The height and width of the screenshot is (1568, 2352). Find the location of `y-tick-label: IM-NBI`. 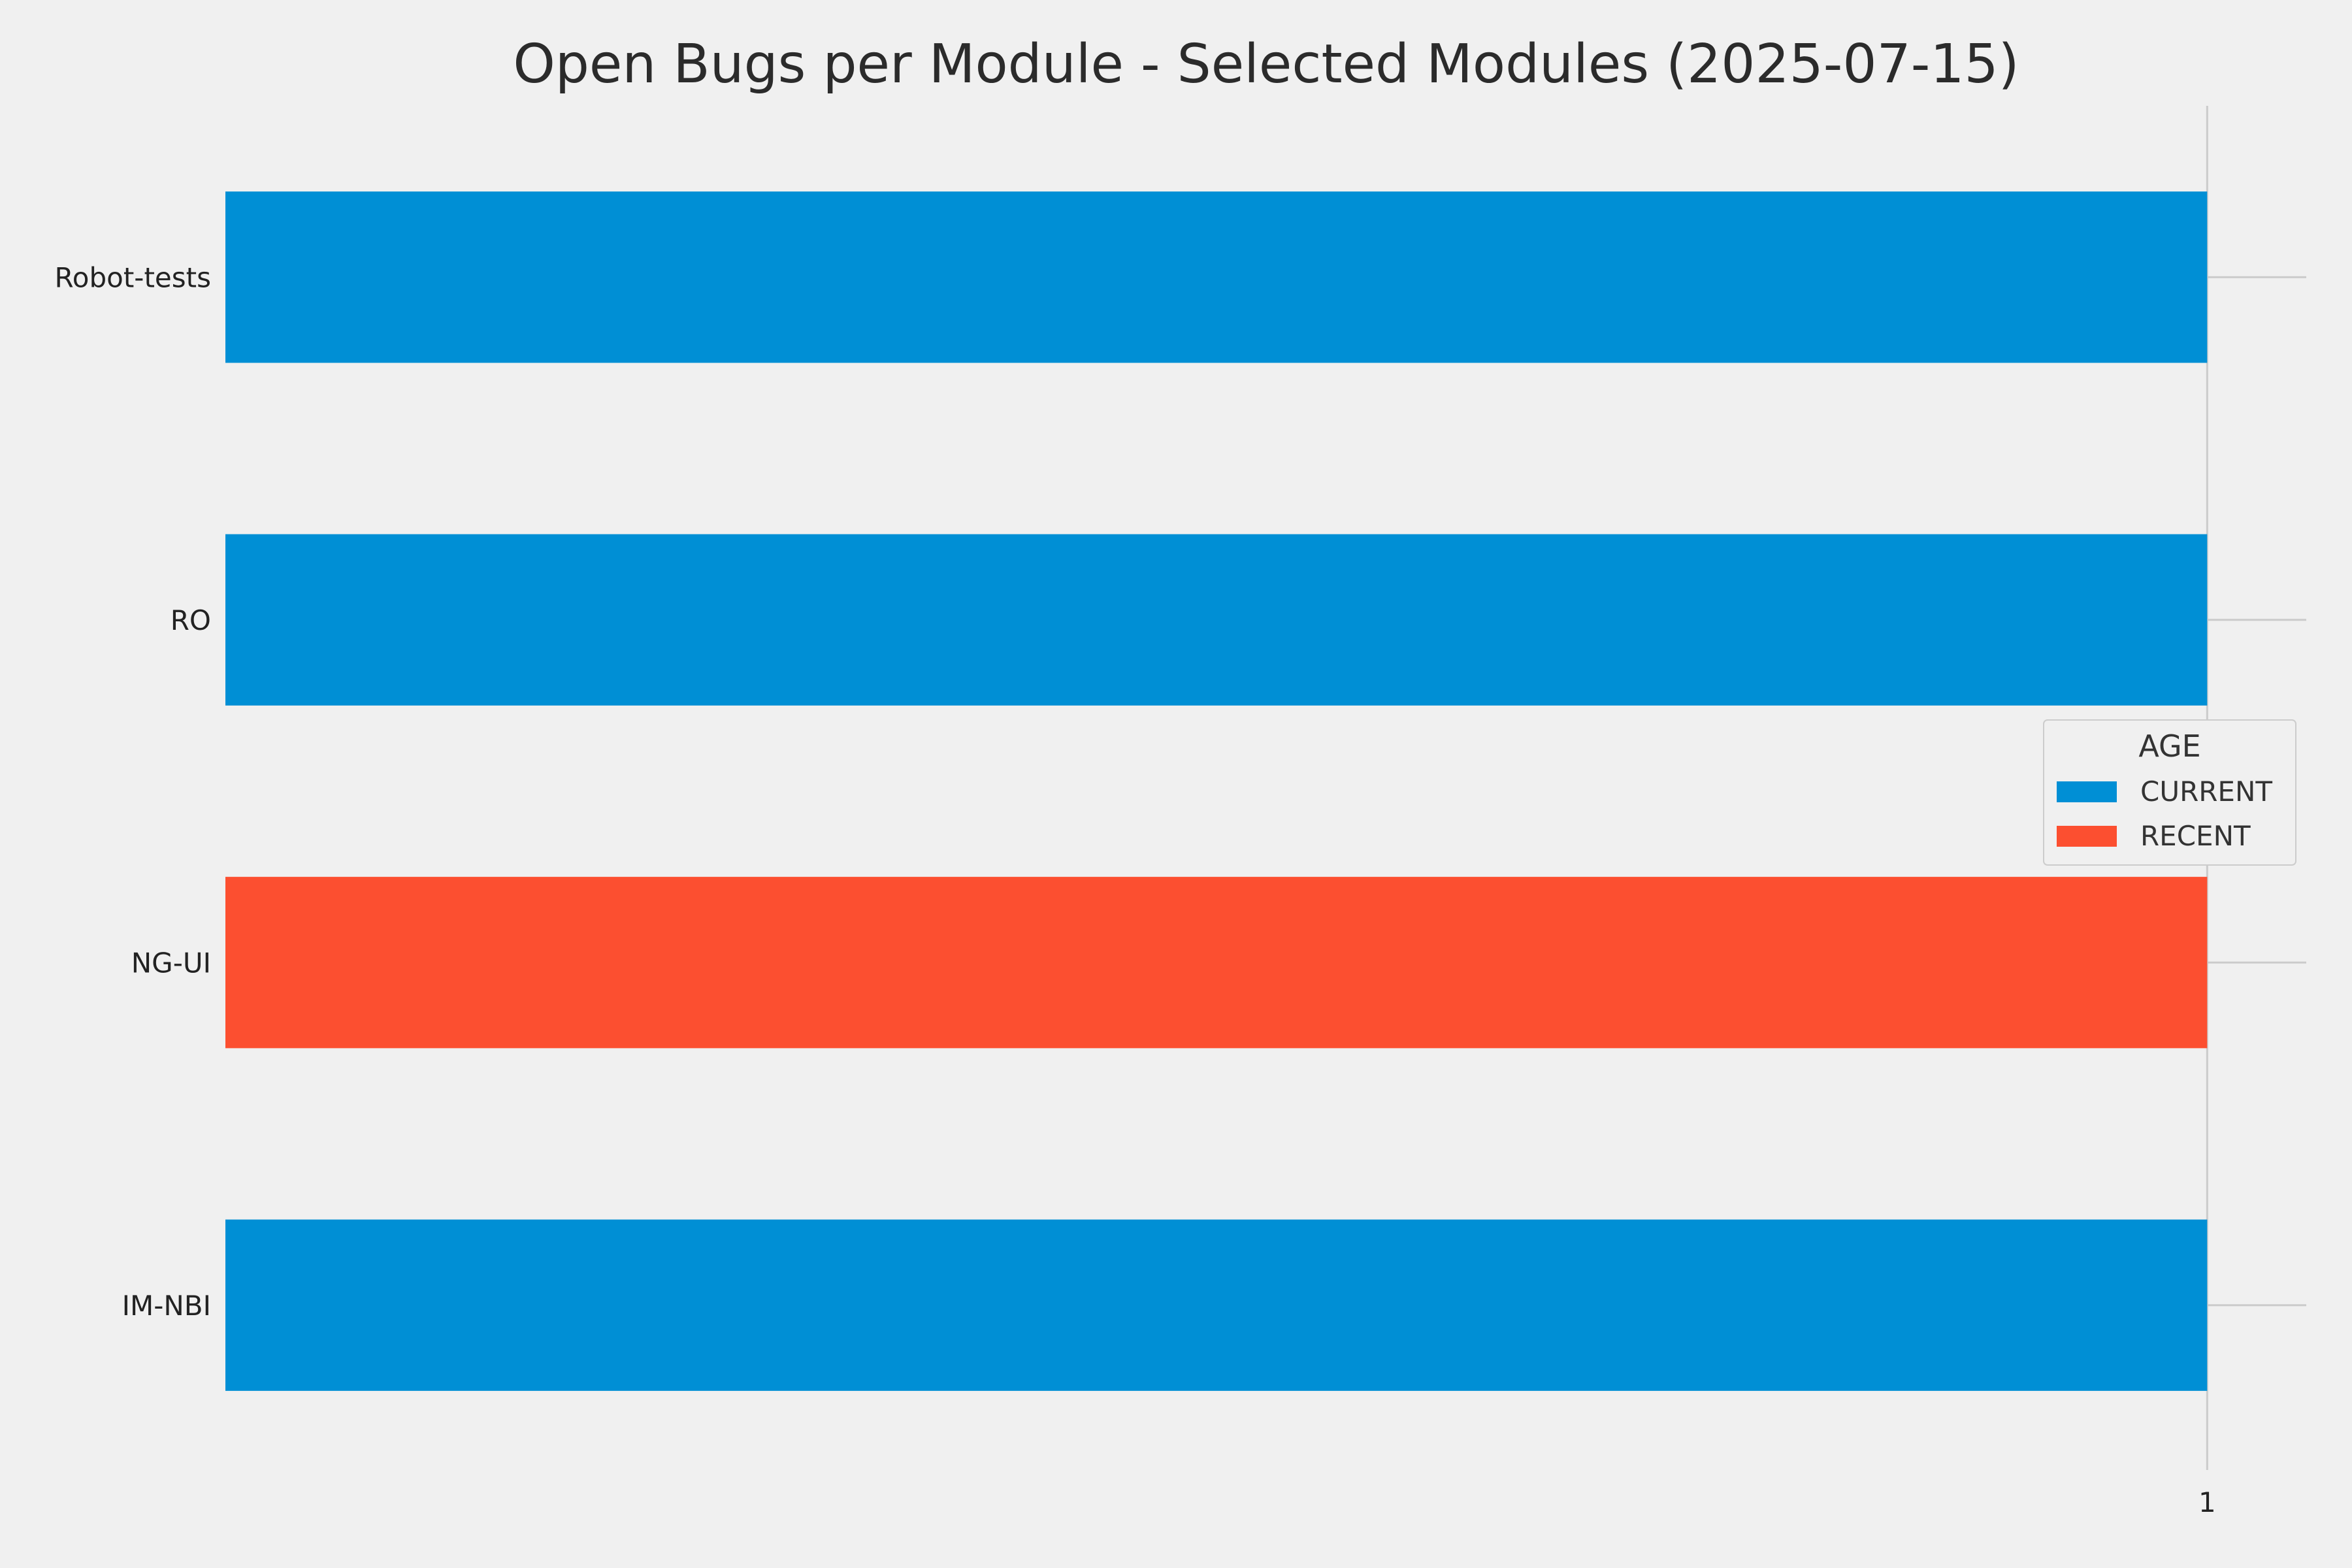

y-tick-label: IM-NBI is located at coordinates (166, 1306).